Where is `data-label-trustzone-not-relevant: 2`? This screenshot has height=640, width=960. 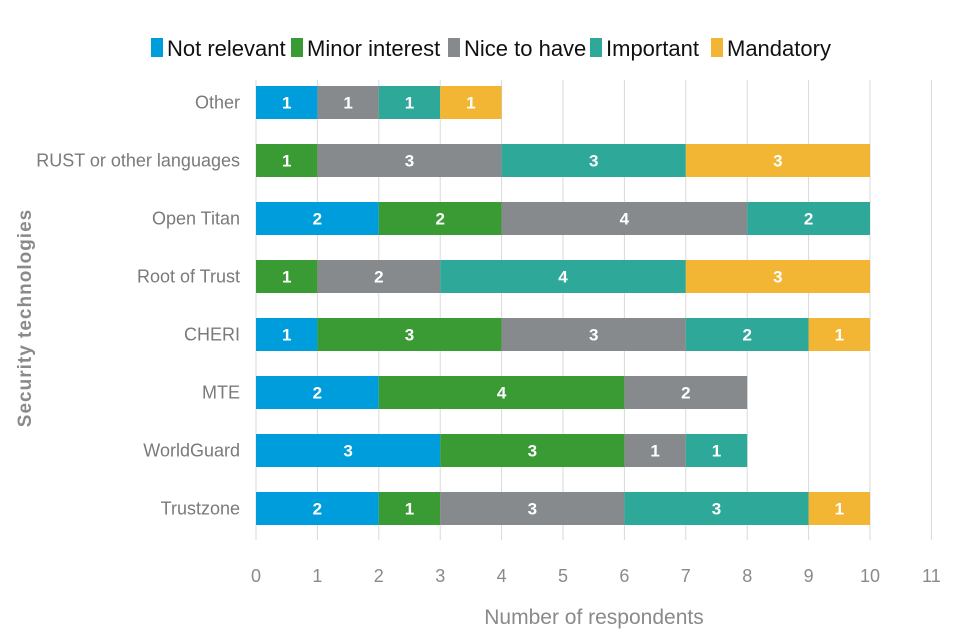 data-label-trustzone-not-relevant: 2 is located at coordinates (317, 509).